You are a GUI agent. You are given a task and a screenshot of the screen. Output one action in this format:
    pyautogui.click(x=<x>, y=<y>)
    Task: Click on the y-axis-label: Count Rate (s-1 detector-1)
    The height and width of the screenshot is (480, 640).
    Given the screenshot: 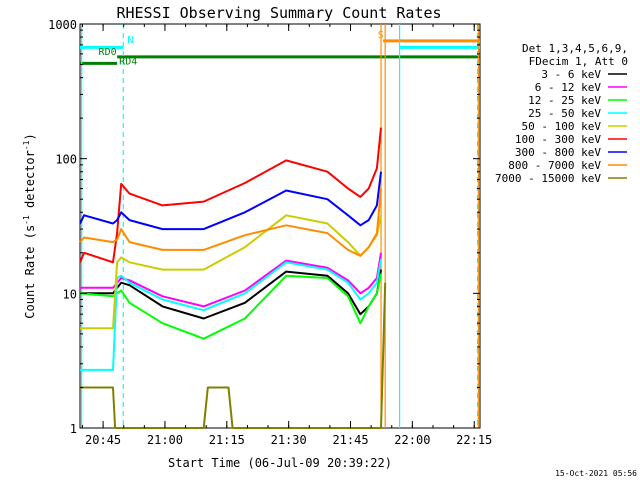 What is the action you would take?
    pyautogui.click(x=29, y=225)
    